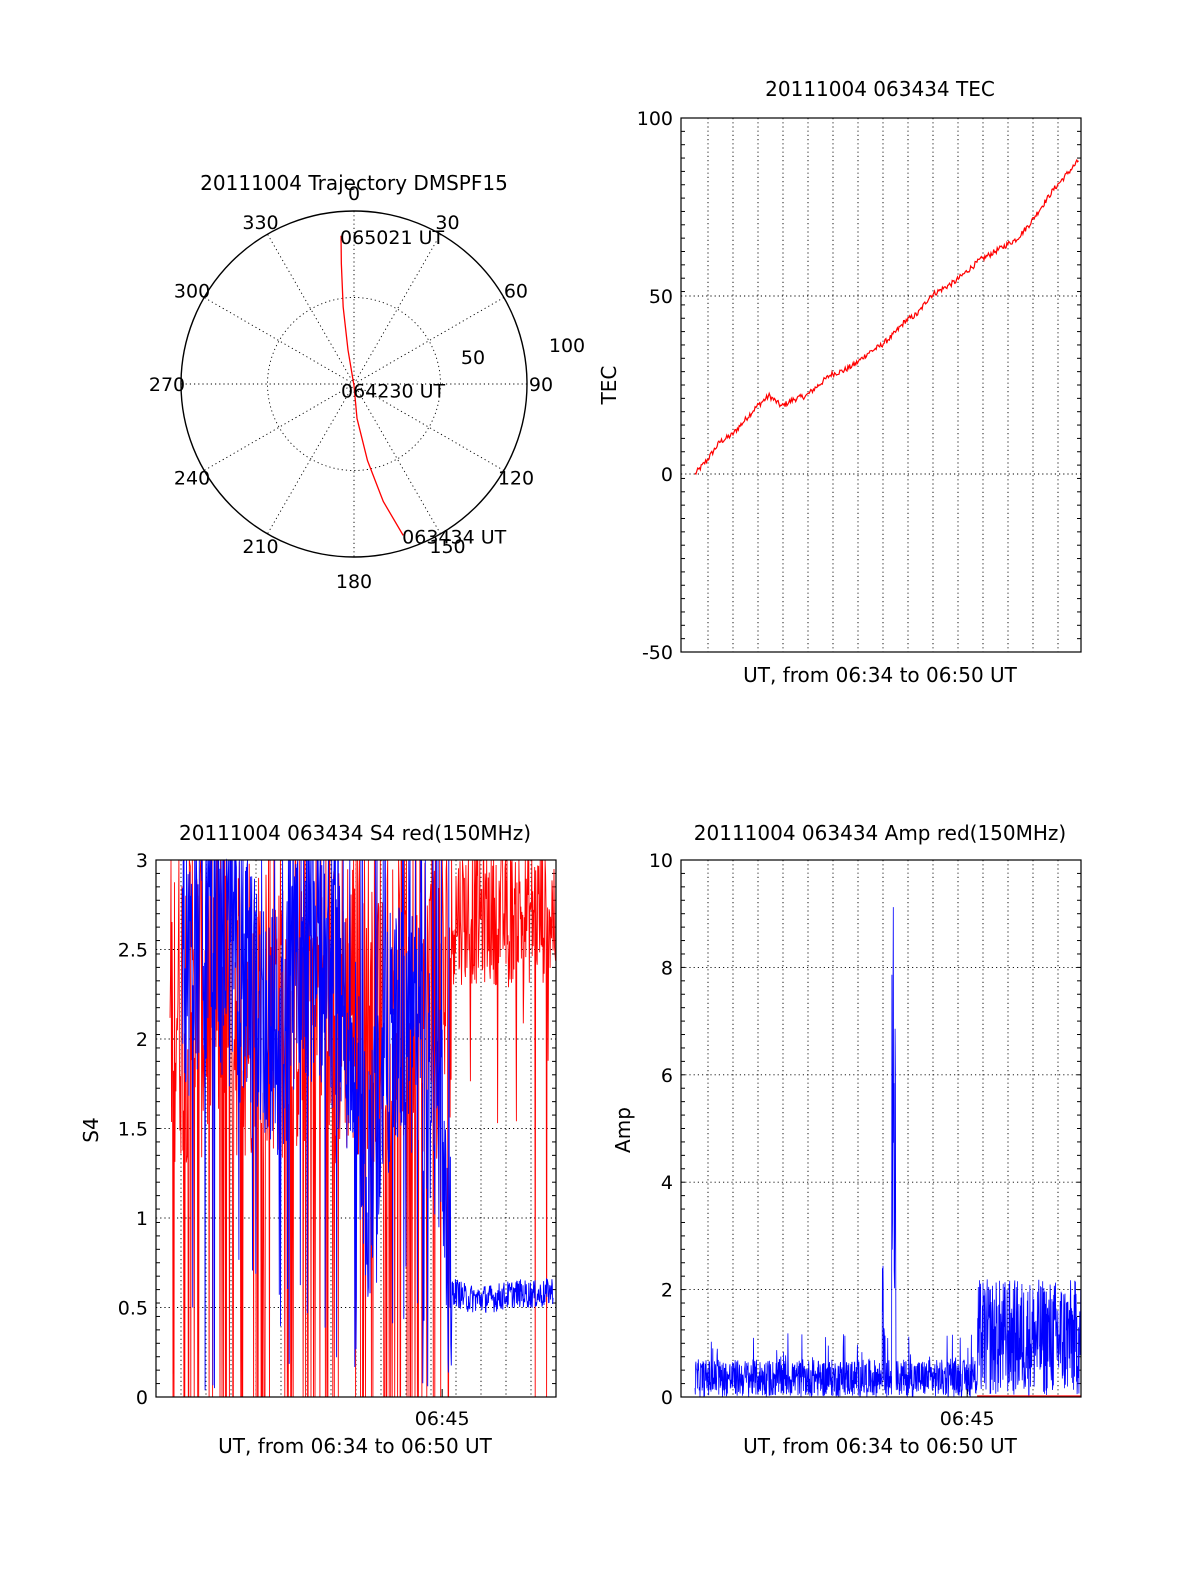  What do you see at coordinates (260, 223) in the screenshot?
I see `polar-azimuth-tick: 330` at bounding box center [260, 223].